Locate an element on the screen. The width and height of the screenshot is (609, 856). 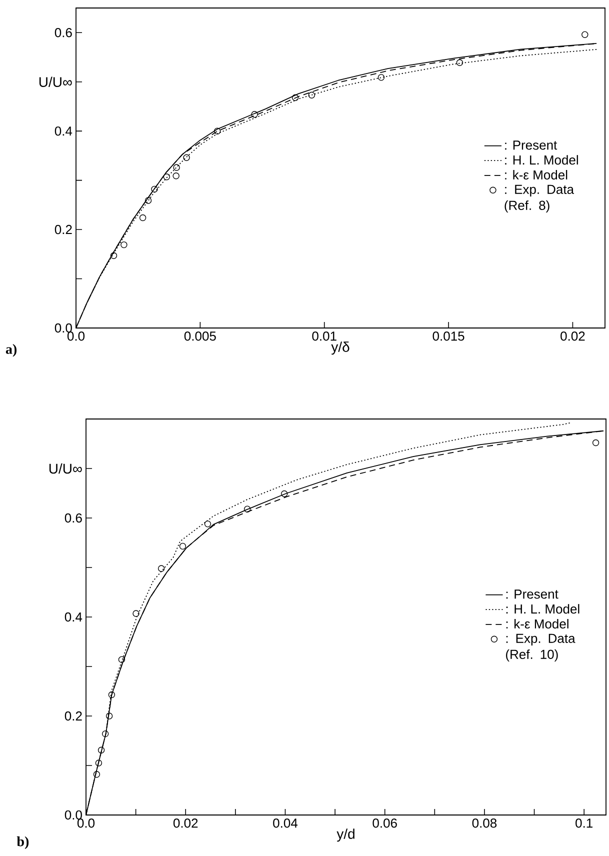
x-tick-label: 0.06 is located at coordinates (384, 823).